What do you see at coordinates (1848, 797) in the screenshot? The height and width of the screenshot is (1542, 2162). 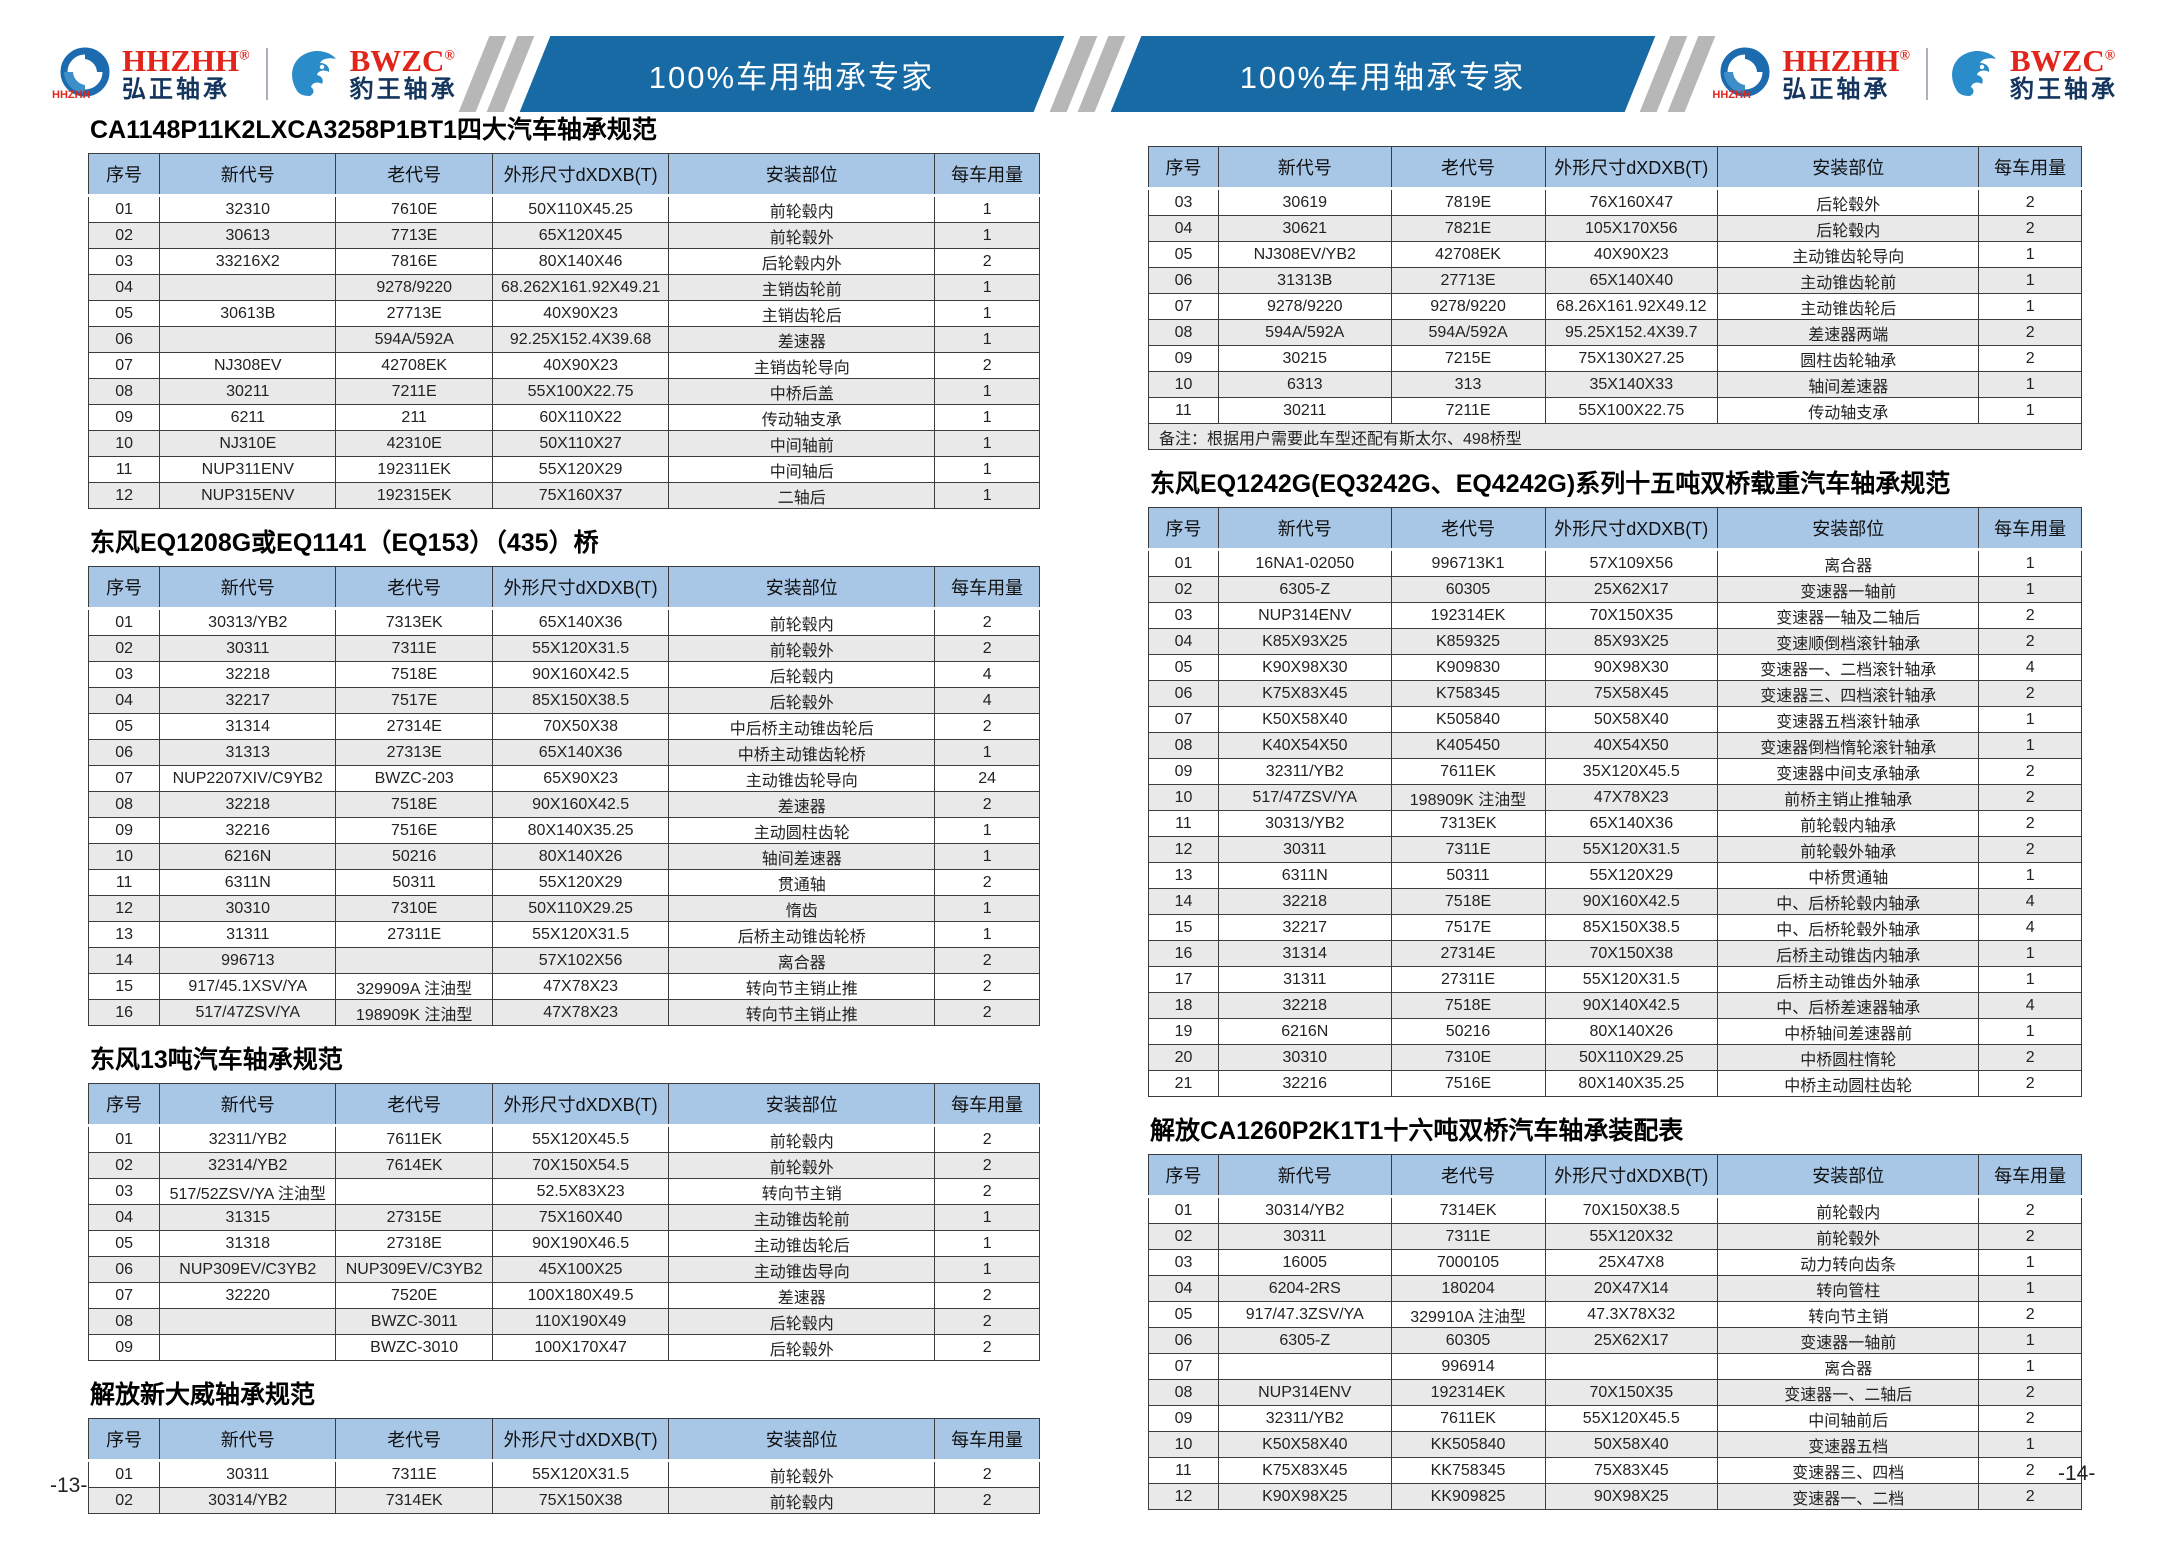 I see `table-cell: 前桥主销止推轴承` at bounding box center [1848, 797].